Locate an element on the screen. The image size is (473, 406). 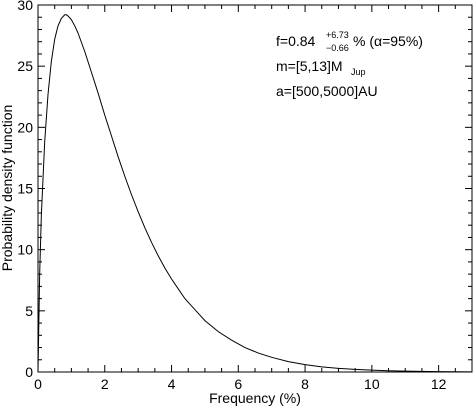
y-tick-label: 0 is located at coordinates (29, 372).